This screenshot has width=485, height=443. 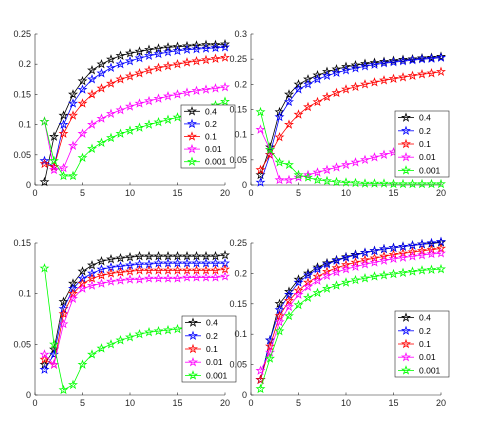 I want to click on legend-label: 0.4, so click(x=211, y=111).